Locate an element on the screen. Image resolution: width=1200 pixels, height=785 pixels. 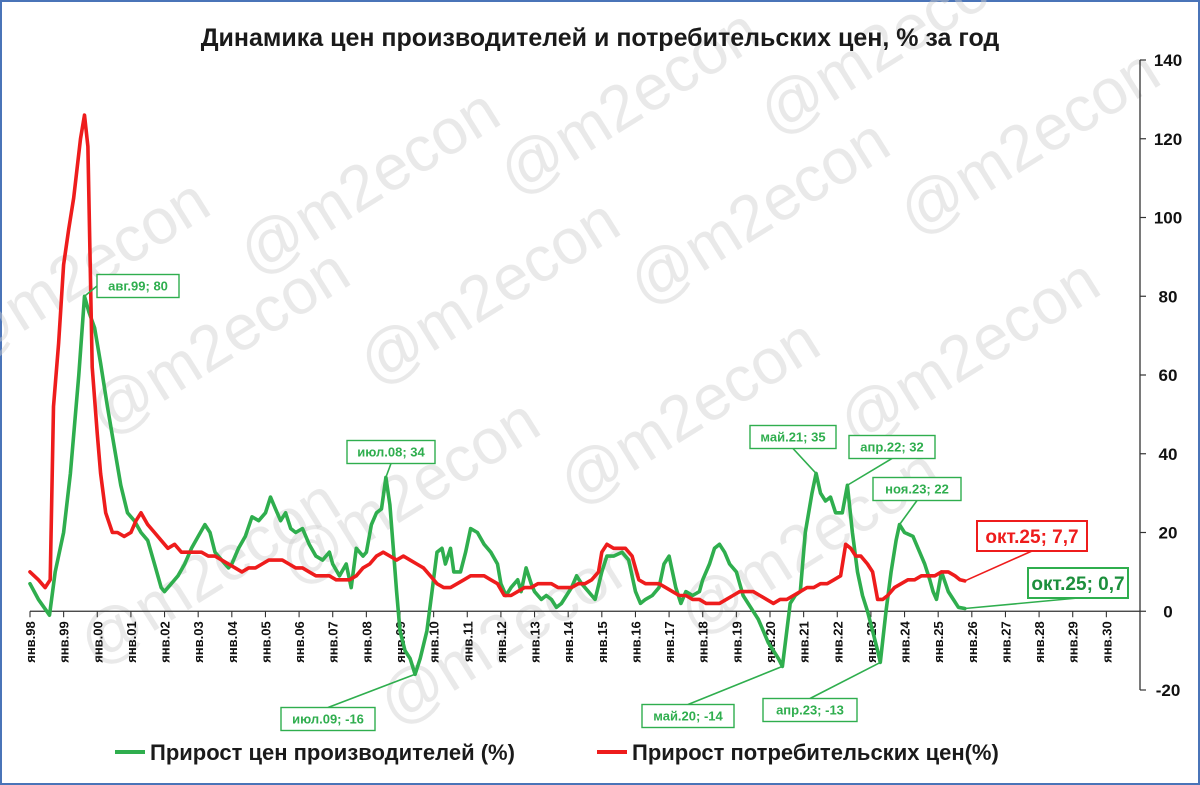
annotation-label: апр.22; 32 is located at coordinates (892, 447).